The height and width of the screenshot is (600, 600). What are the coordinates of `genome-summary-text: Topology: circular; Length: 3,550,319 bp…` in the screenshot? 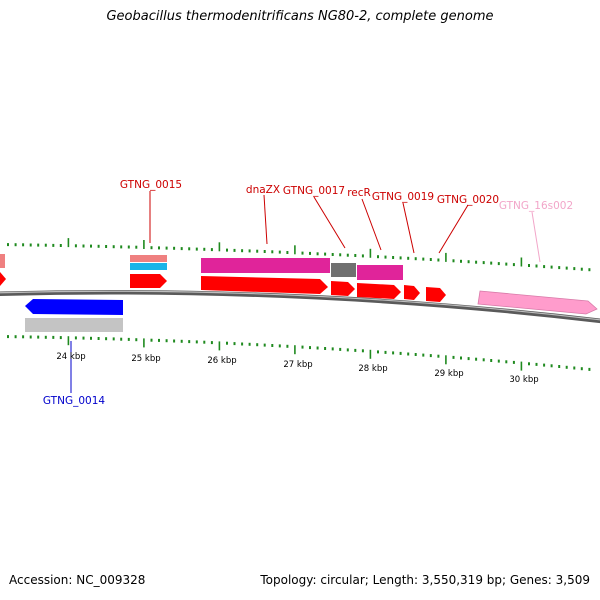 It's located at (425, 580).